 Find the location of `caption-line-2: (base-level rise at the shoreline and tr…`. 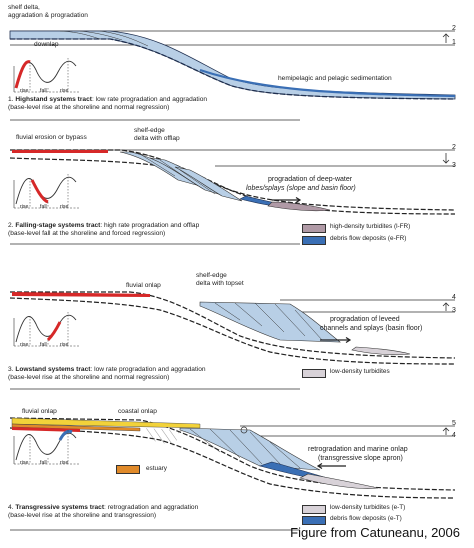

caption-line-2: (base-level rise at the shoreline and tr… is located at coordinates (82, 516).